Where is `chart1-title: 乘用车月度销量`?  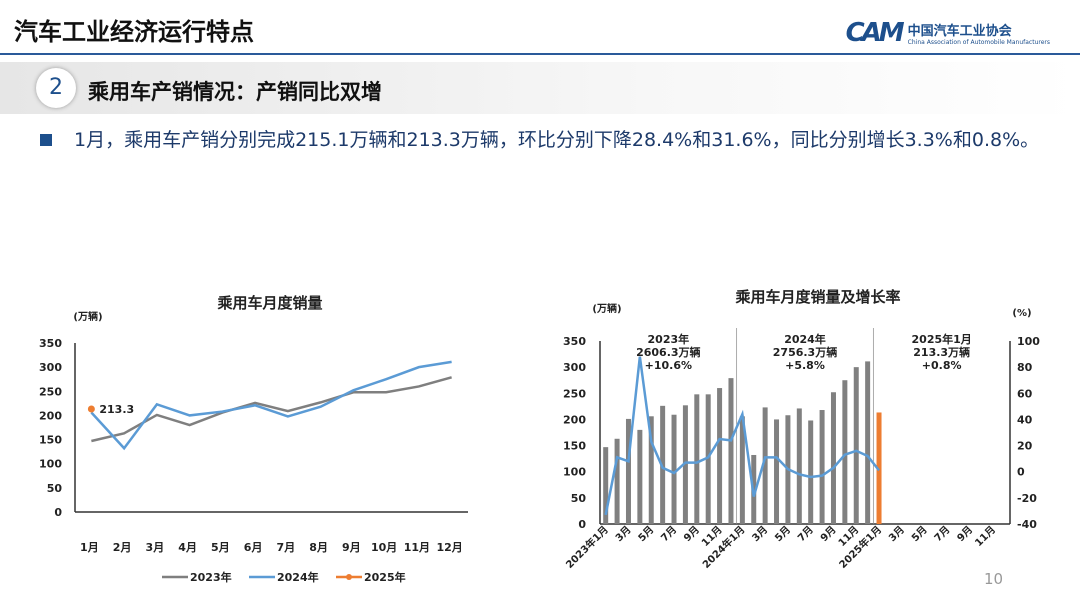 chart1-title: 乘用车月度销量 is located at coordinates (269, 303).